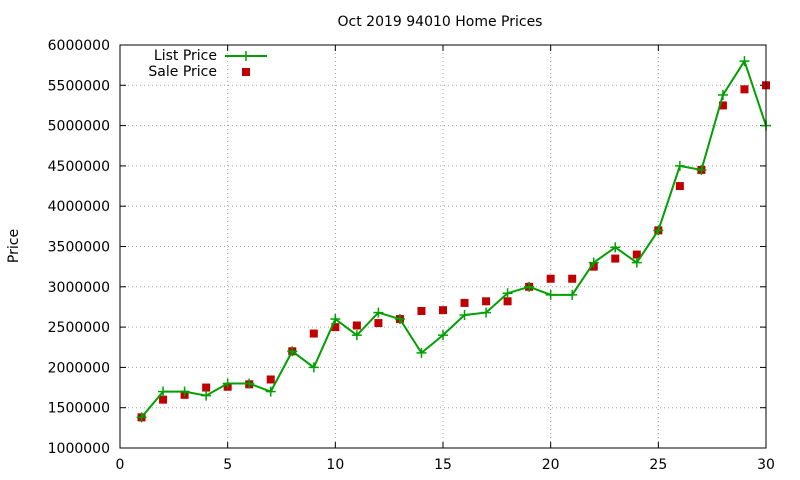 The width and height of the screenshot is (800, 480). What do you see at coordinates (79, 46) in the screenshot?
I see `y-tick-label: 6000000` at bounding box center [79, 46].